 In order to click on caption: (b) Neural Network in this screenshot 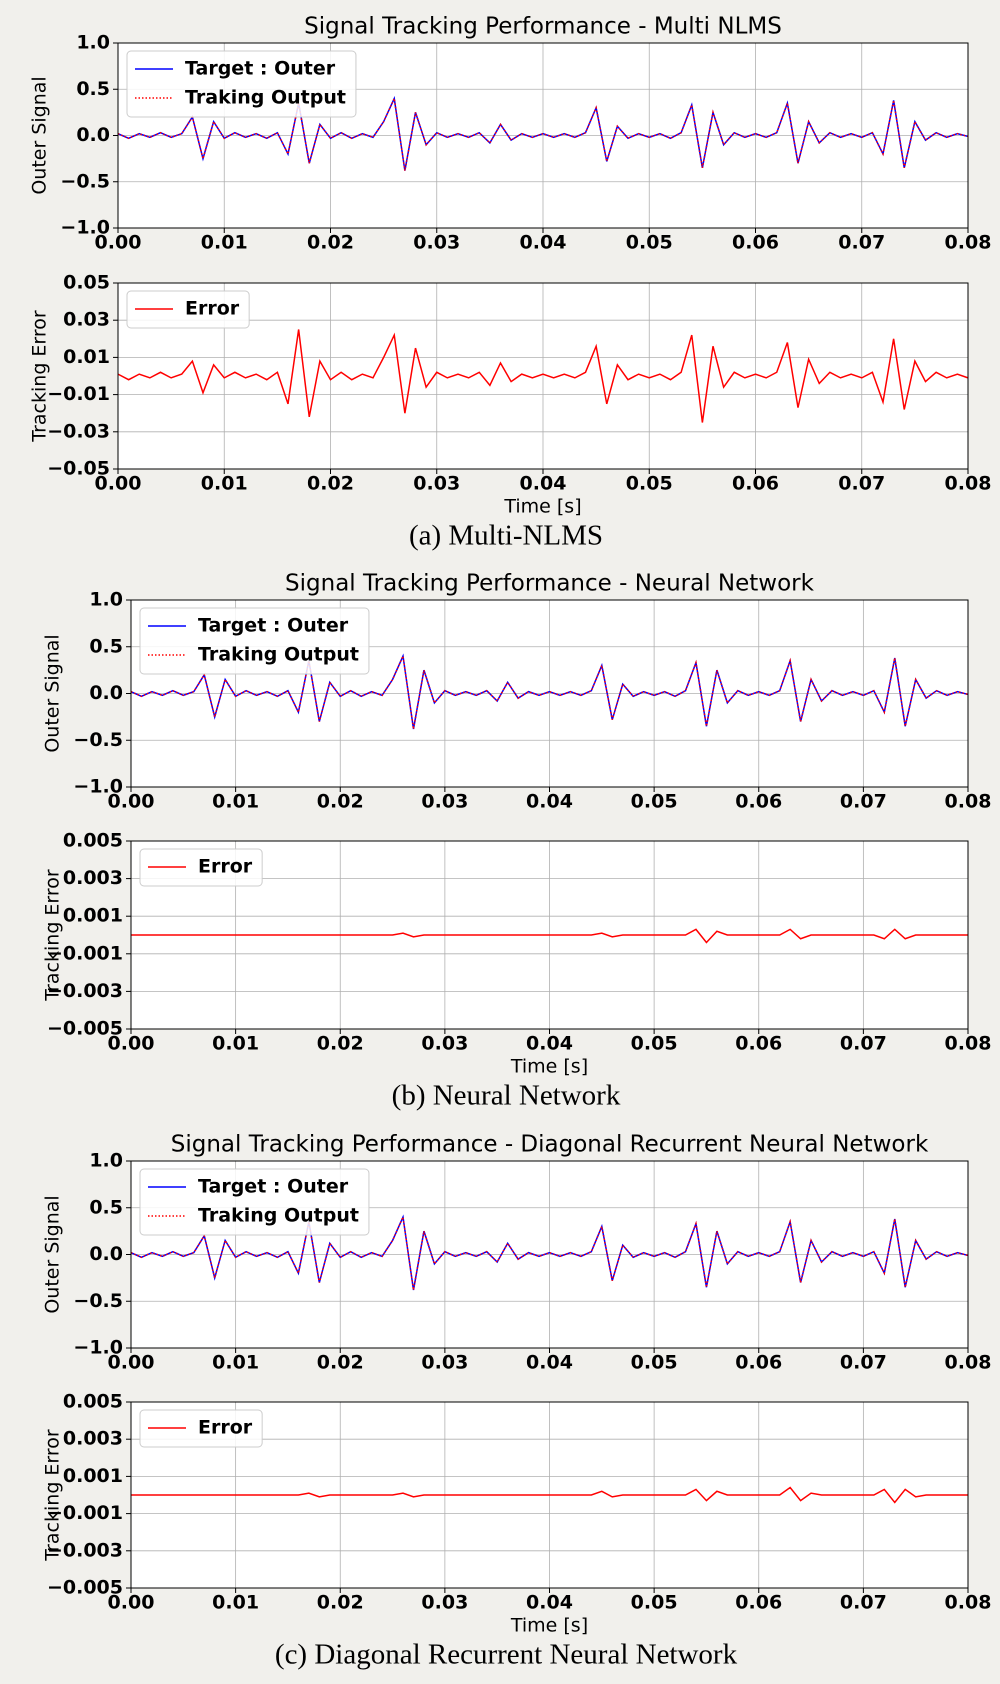, I will do `click(506, 1096)`.